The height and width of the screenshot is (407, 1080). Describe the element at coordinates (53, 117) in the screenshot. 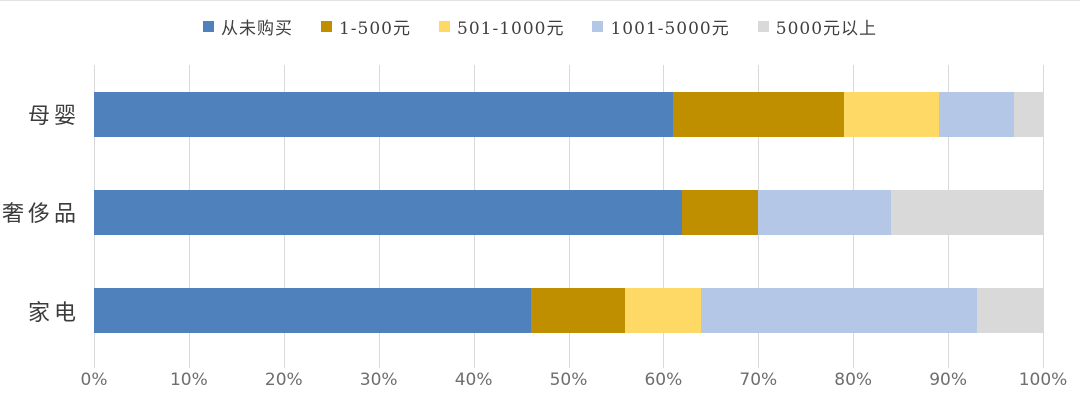

I see `category-label: 母婴` at that location.